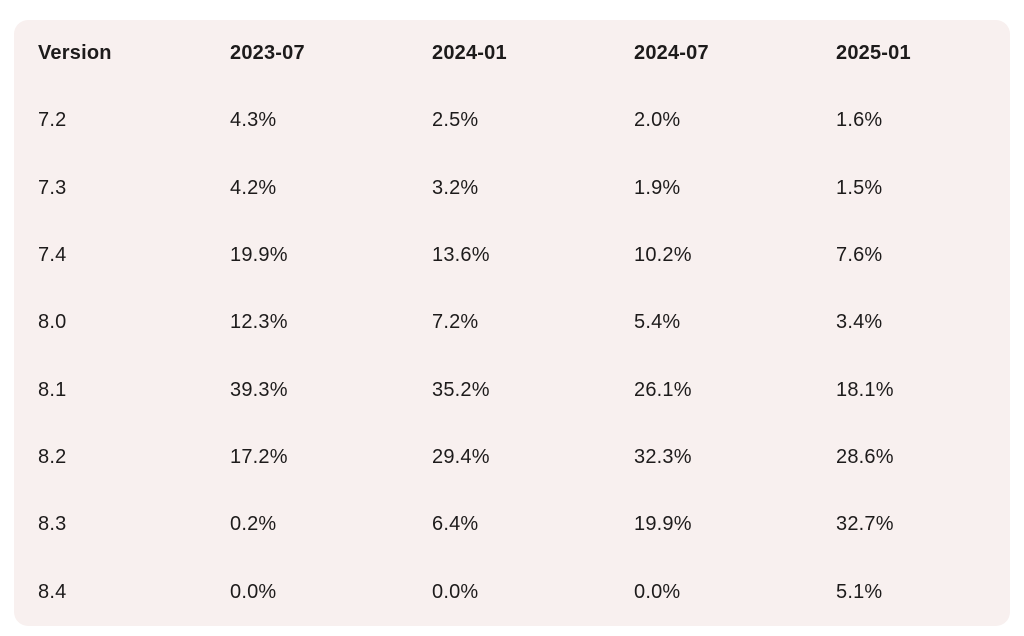 This screenshot has width=1024, height=636. I want to click on share-cell: 12.3%, so click(259, 322).